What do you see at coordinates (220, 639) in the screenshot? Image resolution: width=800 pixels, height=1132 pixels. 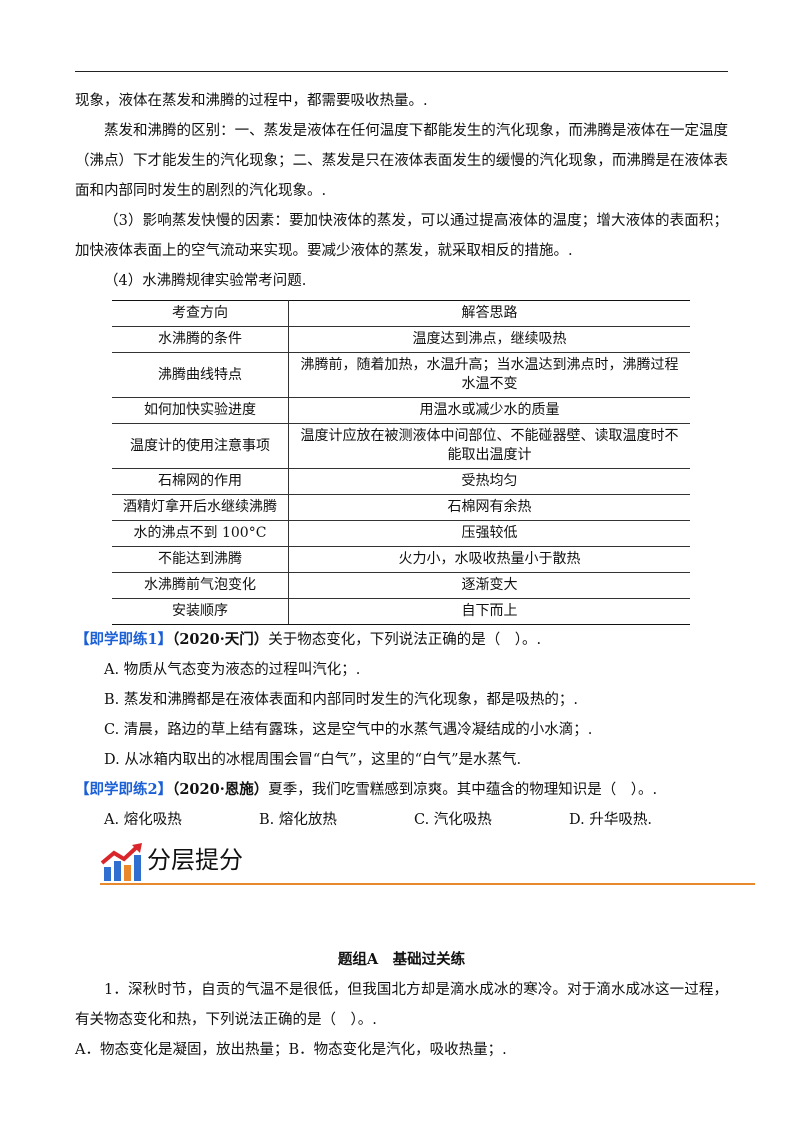 I see `exercise-source: （2020·天门）` at bounding box center [220, 639].